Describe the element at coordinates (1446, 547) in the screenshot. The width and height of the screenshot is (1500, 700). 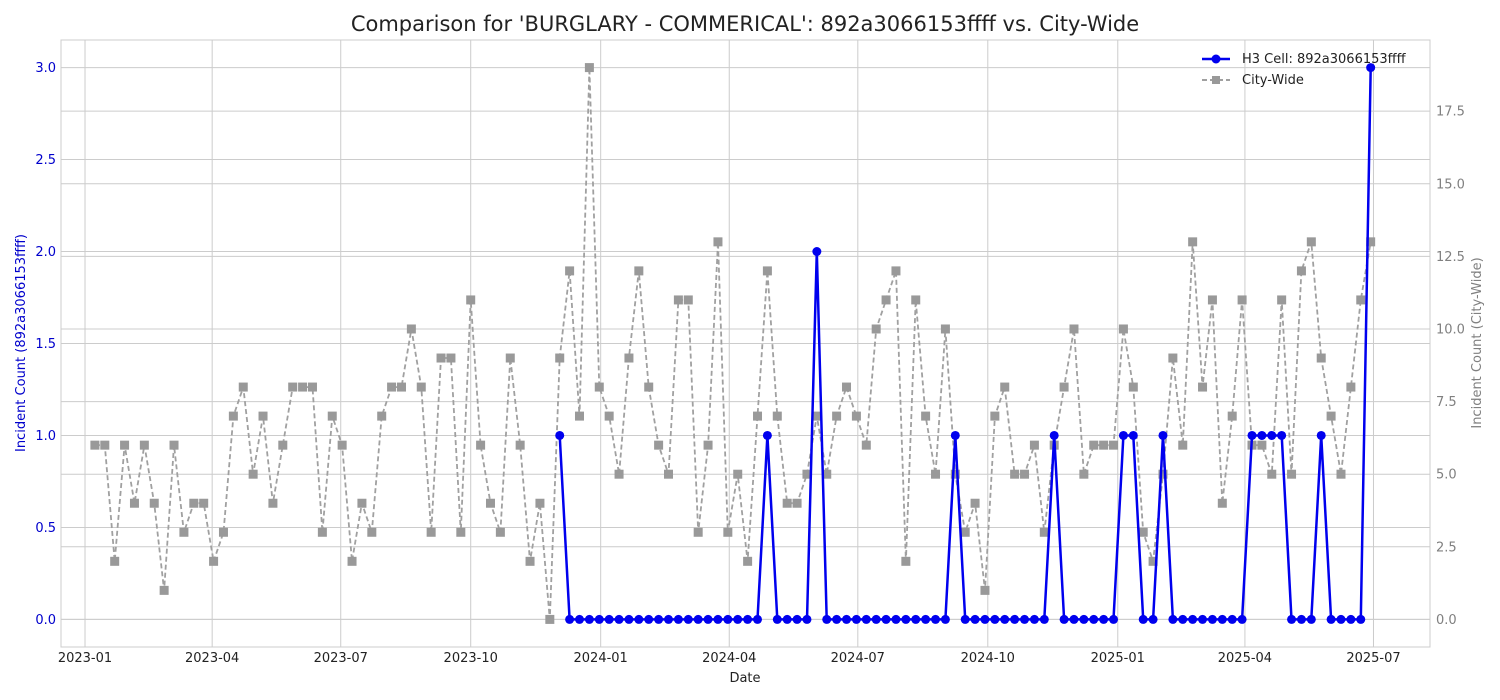
I see `y-right-tick-label: 2.5` at that location.